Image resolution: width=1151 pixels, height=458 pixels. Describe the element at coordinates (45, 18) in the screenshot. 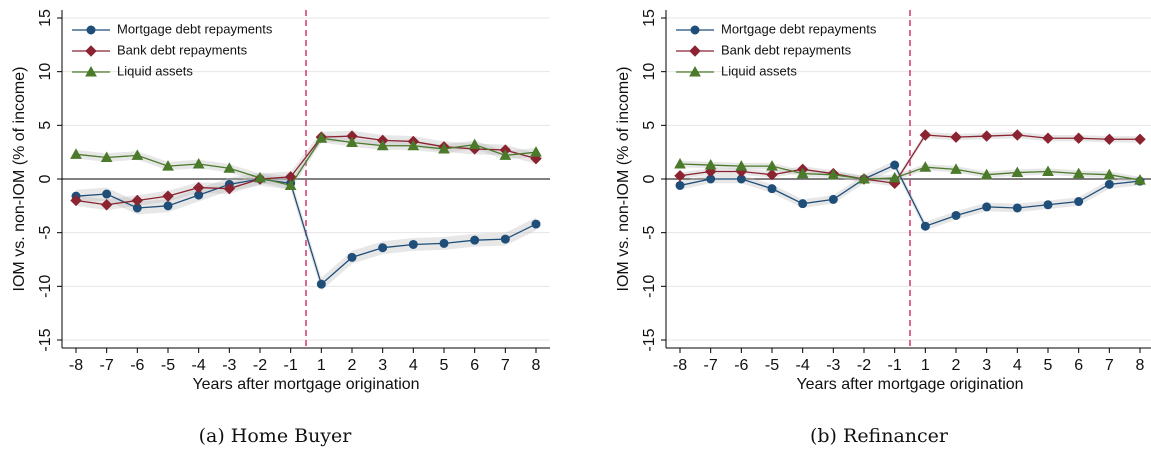

I see `y-tick-label: 15` at that location.